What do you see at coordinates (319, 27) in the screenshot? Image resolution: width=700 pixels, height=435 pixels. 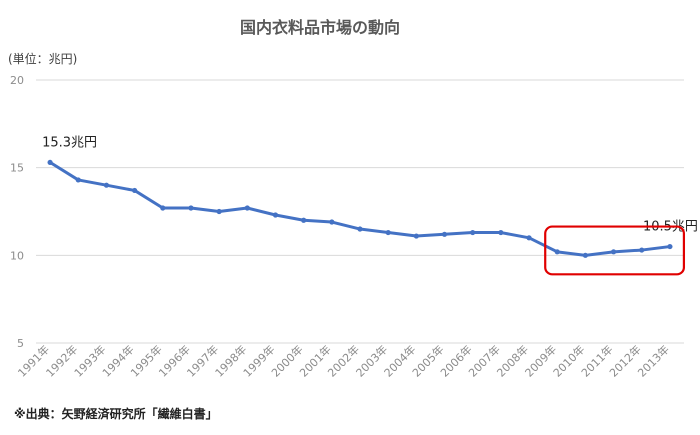 I see `chart-title: 国内衣料品市場の動向` at bounding box center [319, 27].